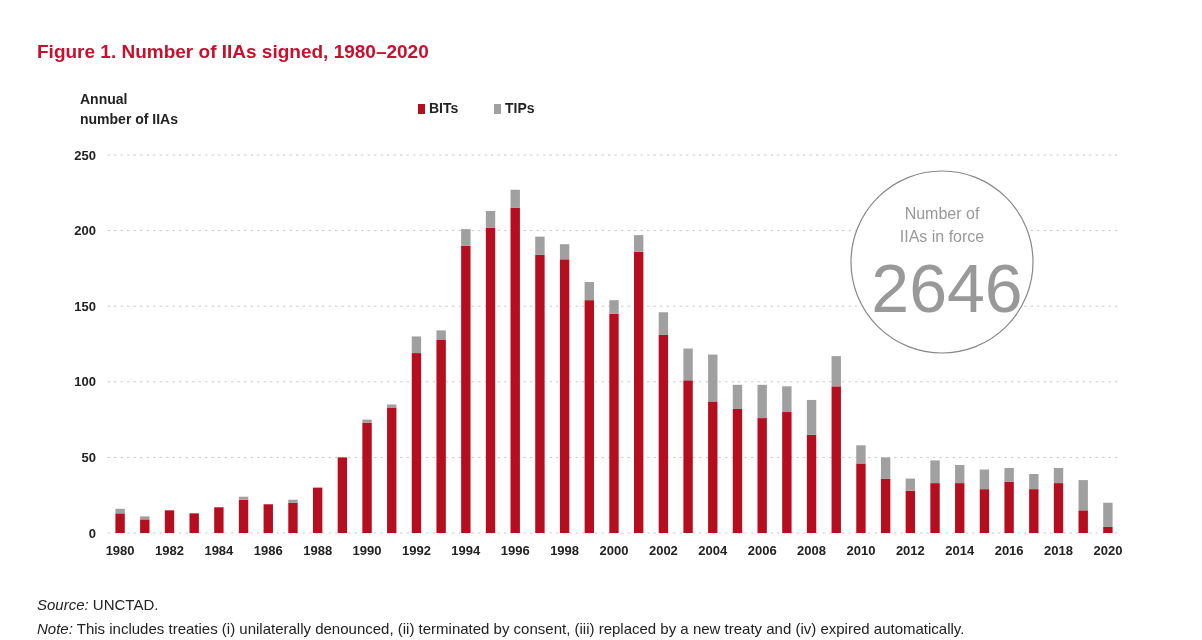 The width and height of the screenshot is (1202, 640). I want to click on legend-label: BITs, so click(444, 108).